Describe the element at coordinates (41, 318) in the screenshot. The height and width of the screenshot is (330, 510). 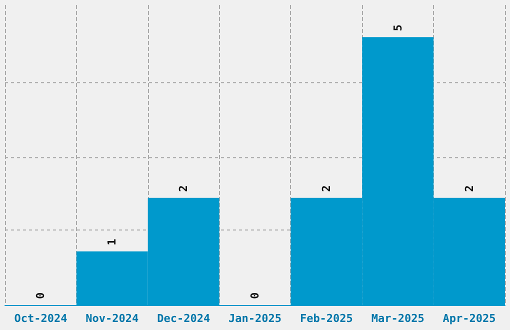
I see `x-tick-label: Oct-2024` at that location.